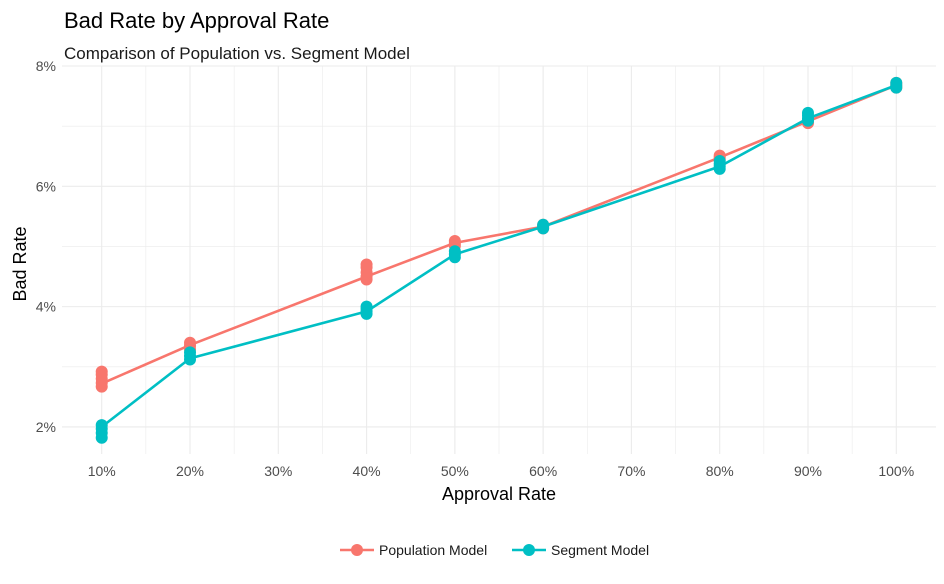 This screenshot has height=584, width=944. Describe the element at coordinates (499, 494) in the screenshot. I see `x-axis-title: Approval Rate` at that location.